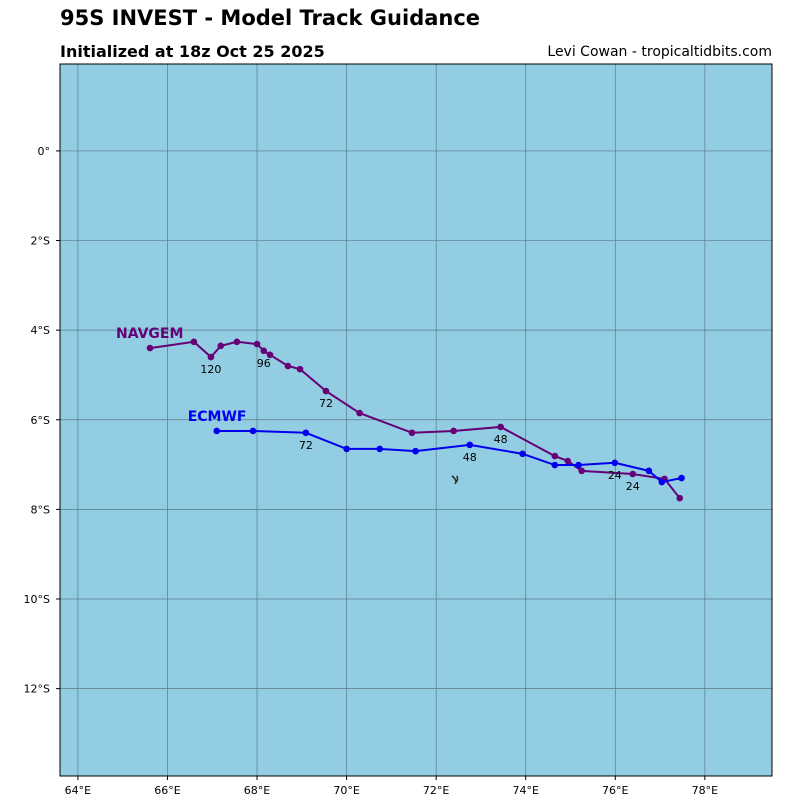 The width and height of the screenshot is (800, 800). Describe the element at coordinates (37, 689) in the screenshot. I see `lat-tick-label: 12°S` at that location.